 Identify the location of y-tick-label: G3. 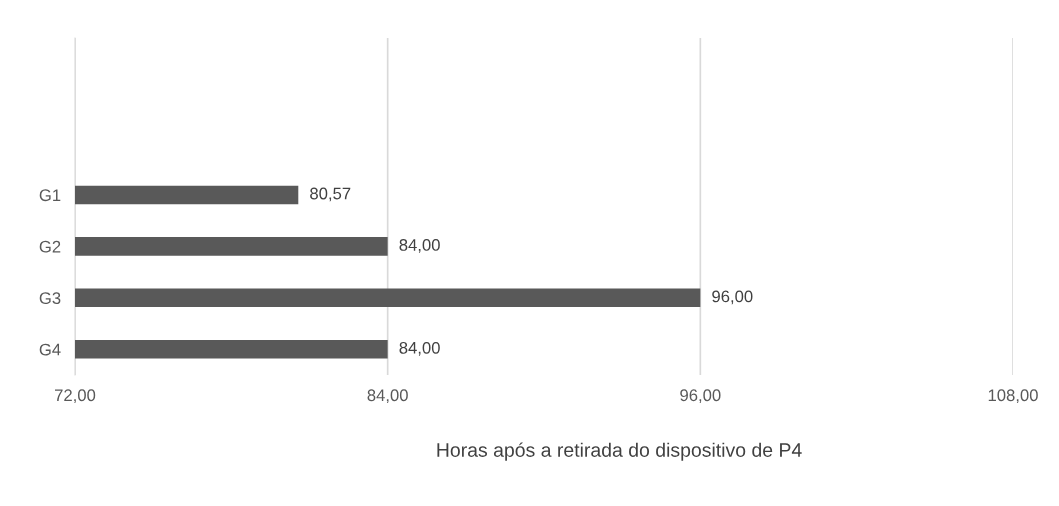
(50, 298).